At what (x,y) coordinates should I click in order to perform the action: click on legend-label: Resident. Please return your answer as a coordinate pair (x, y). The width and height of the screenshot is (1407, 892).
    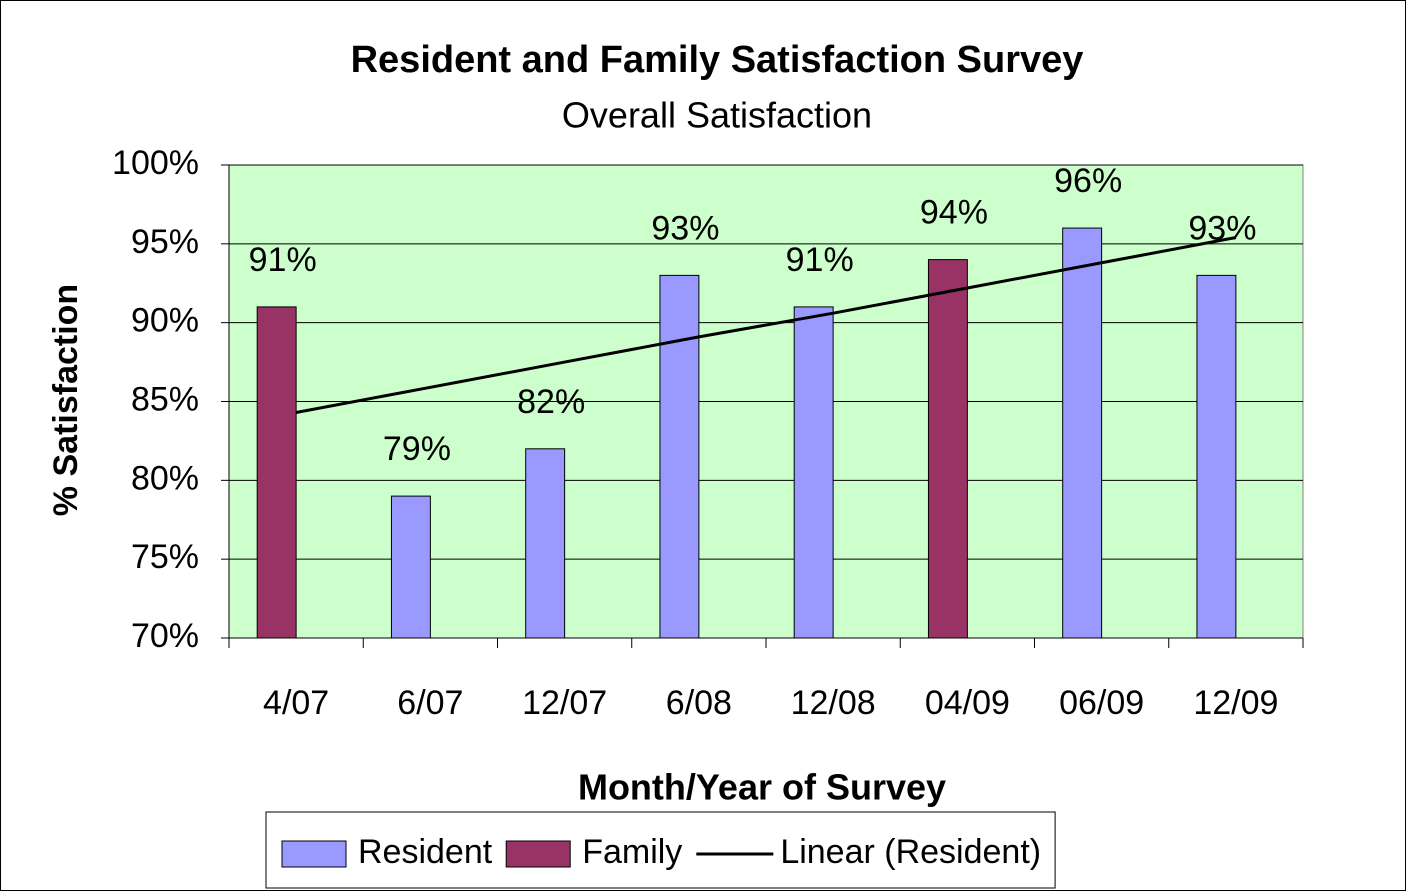
    Looking at the image, I should click on (425, 852).